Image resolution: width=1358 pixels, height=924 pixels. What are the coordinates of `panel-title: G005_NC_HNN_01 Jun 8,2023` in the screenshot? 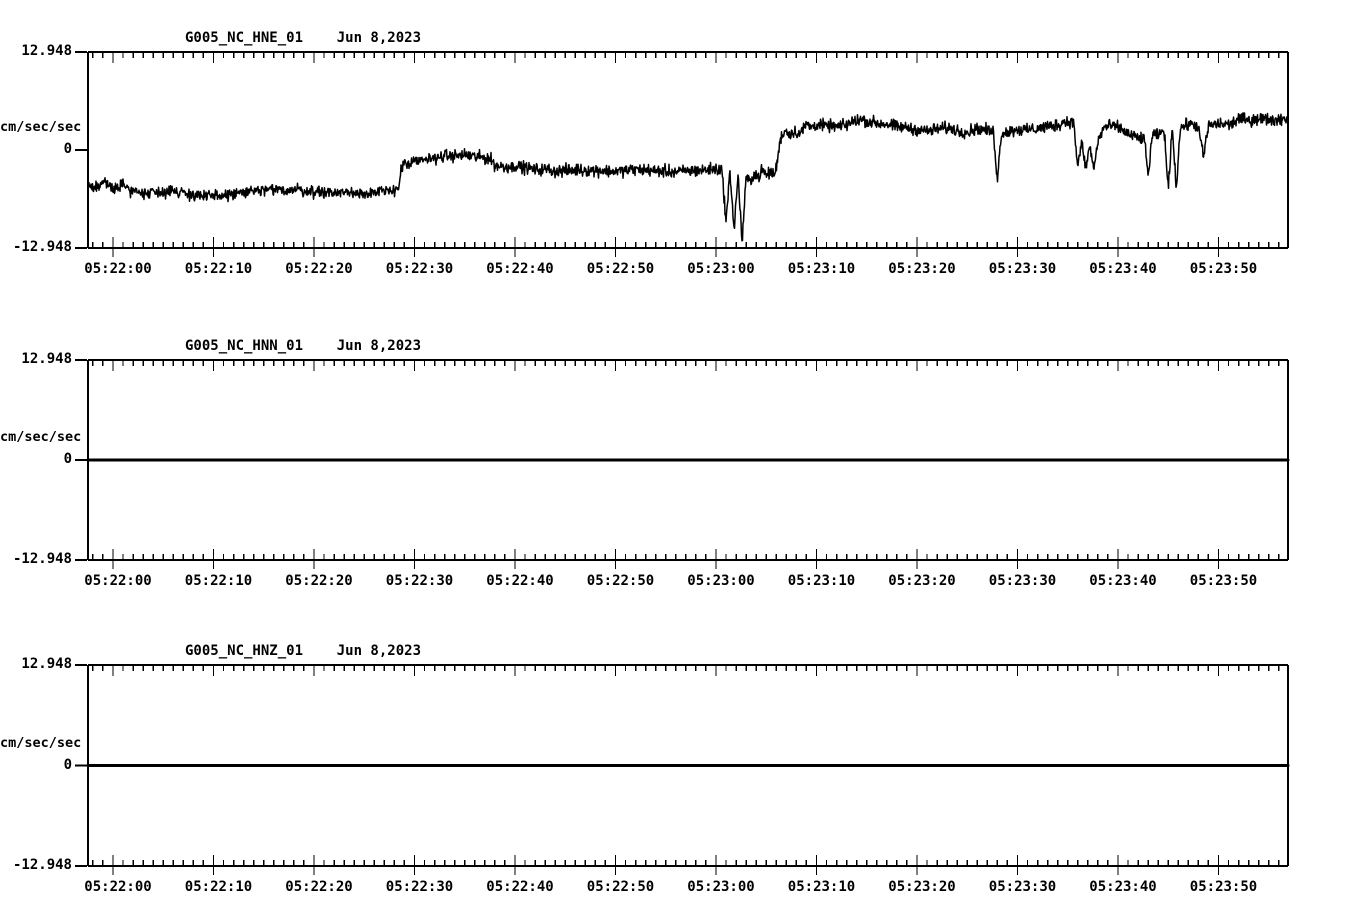 It's located at (303, 346).